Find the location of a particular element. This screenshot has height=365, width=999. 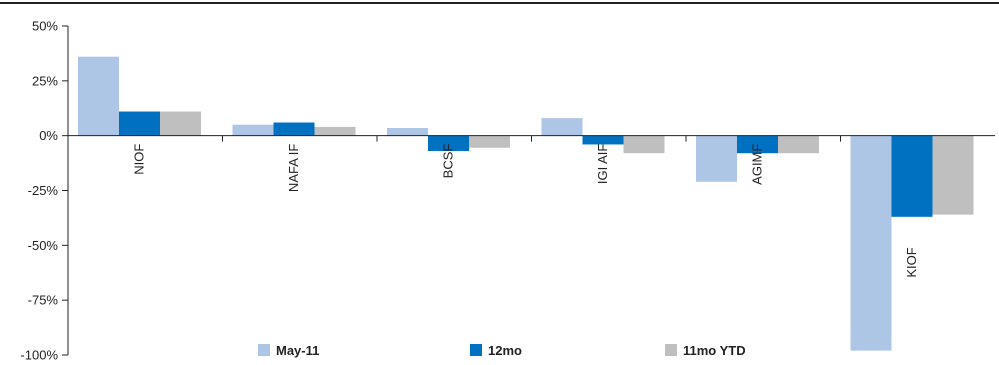

bar-12mo-agimf is located at coordinates (757, 144).